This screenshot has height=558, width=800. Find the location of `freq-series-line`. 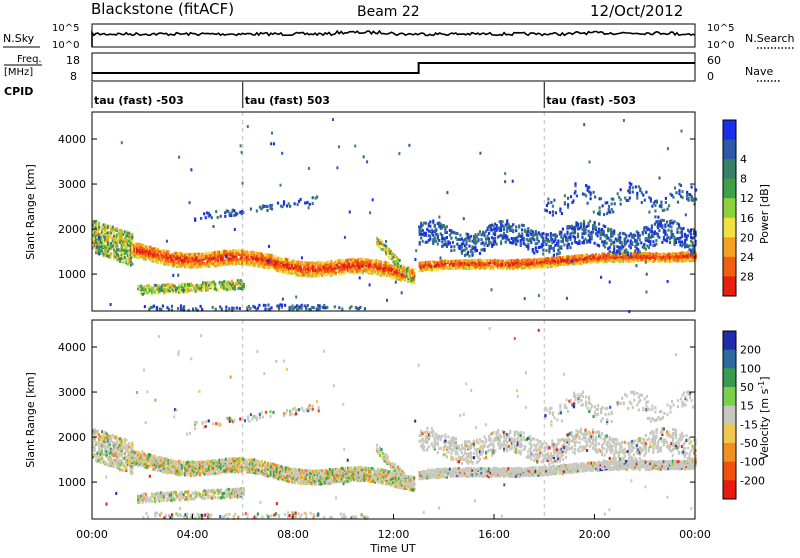

freq-series-line is located at coordinates (393, 68).